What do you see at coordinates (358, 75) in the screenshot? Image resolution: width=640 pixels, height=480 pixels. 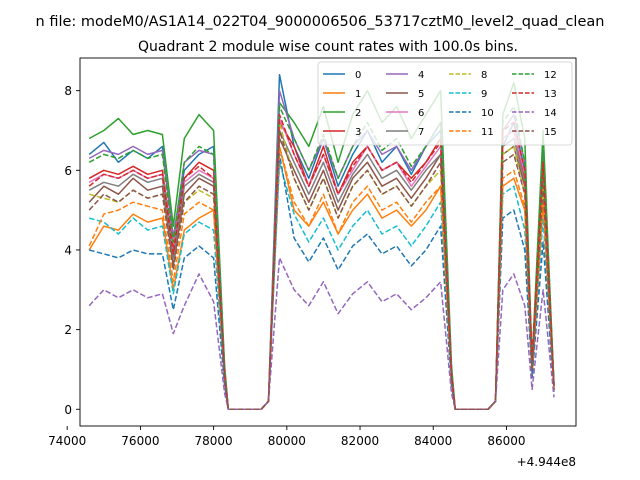 I see `legend-label-0: 0` at bounding box center [358, 75].